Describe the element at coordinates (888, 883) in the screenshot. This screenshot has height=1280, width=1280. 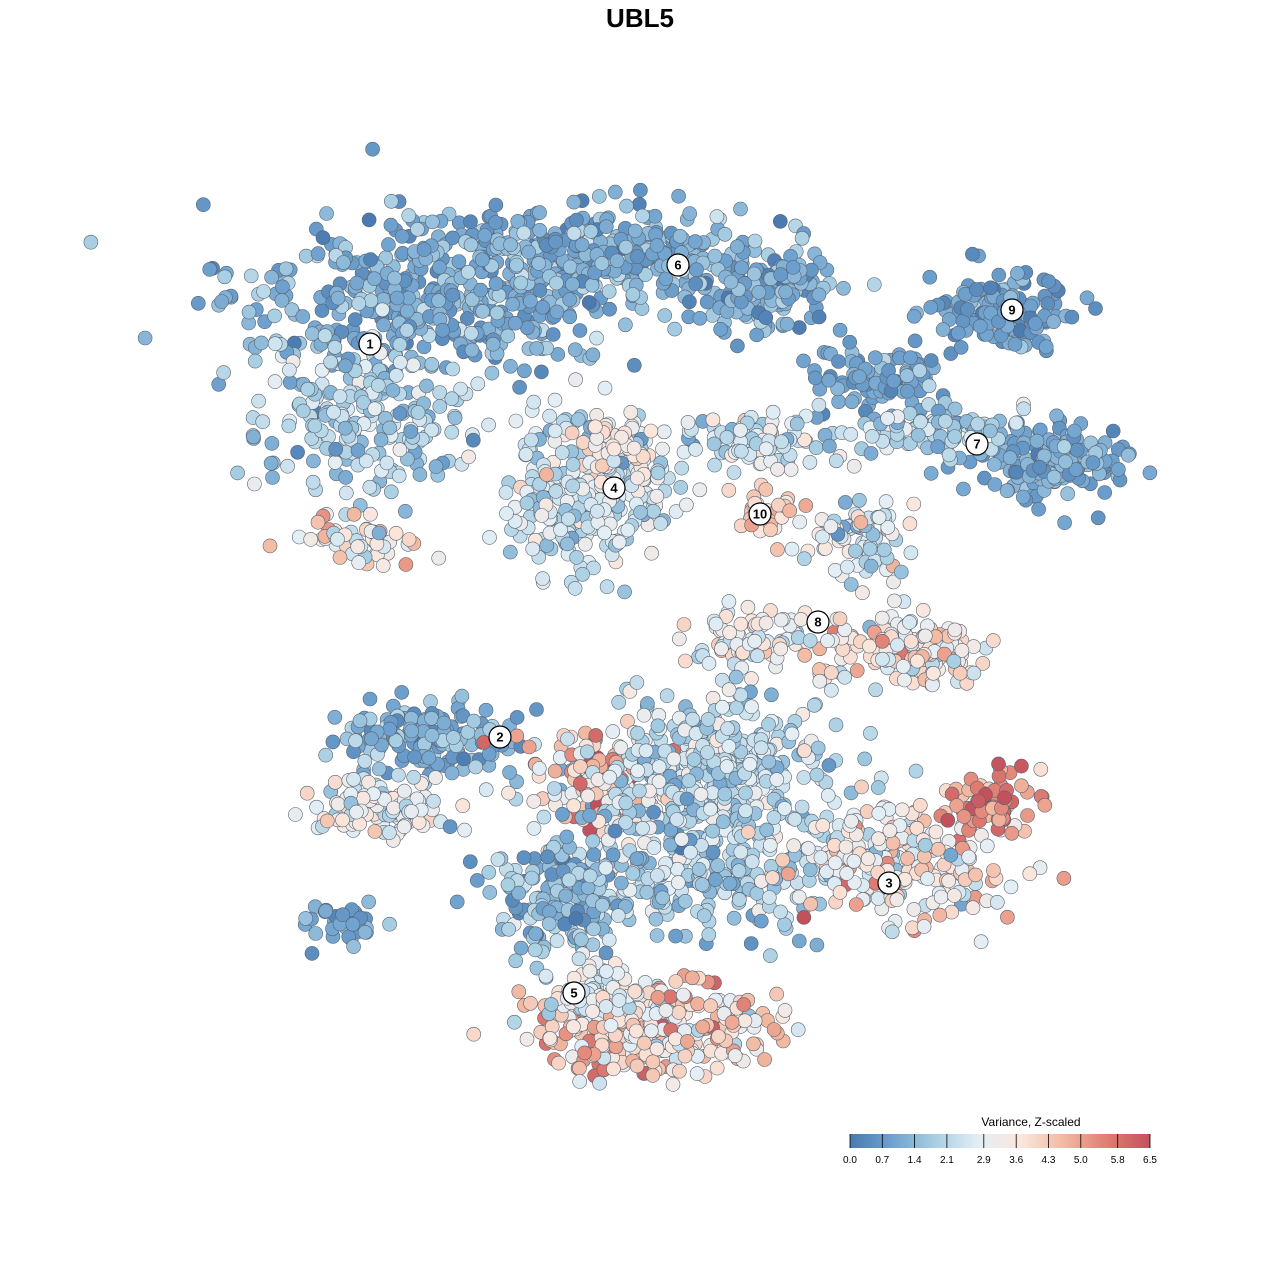
I see `cluster-label-text: 3` at that location.